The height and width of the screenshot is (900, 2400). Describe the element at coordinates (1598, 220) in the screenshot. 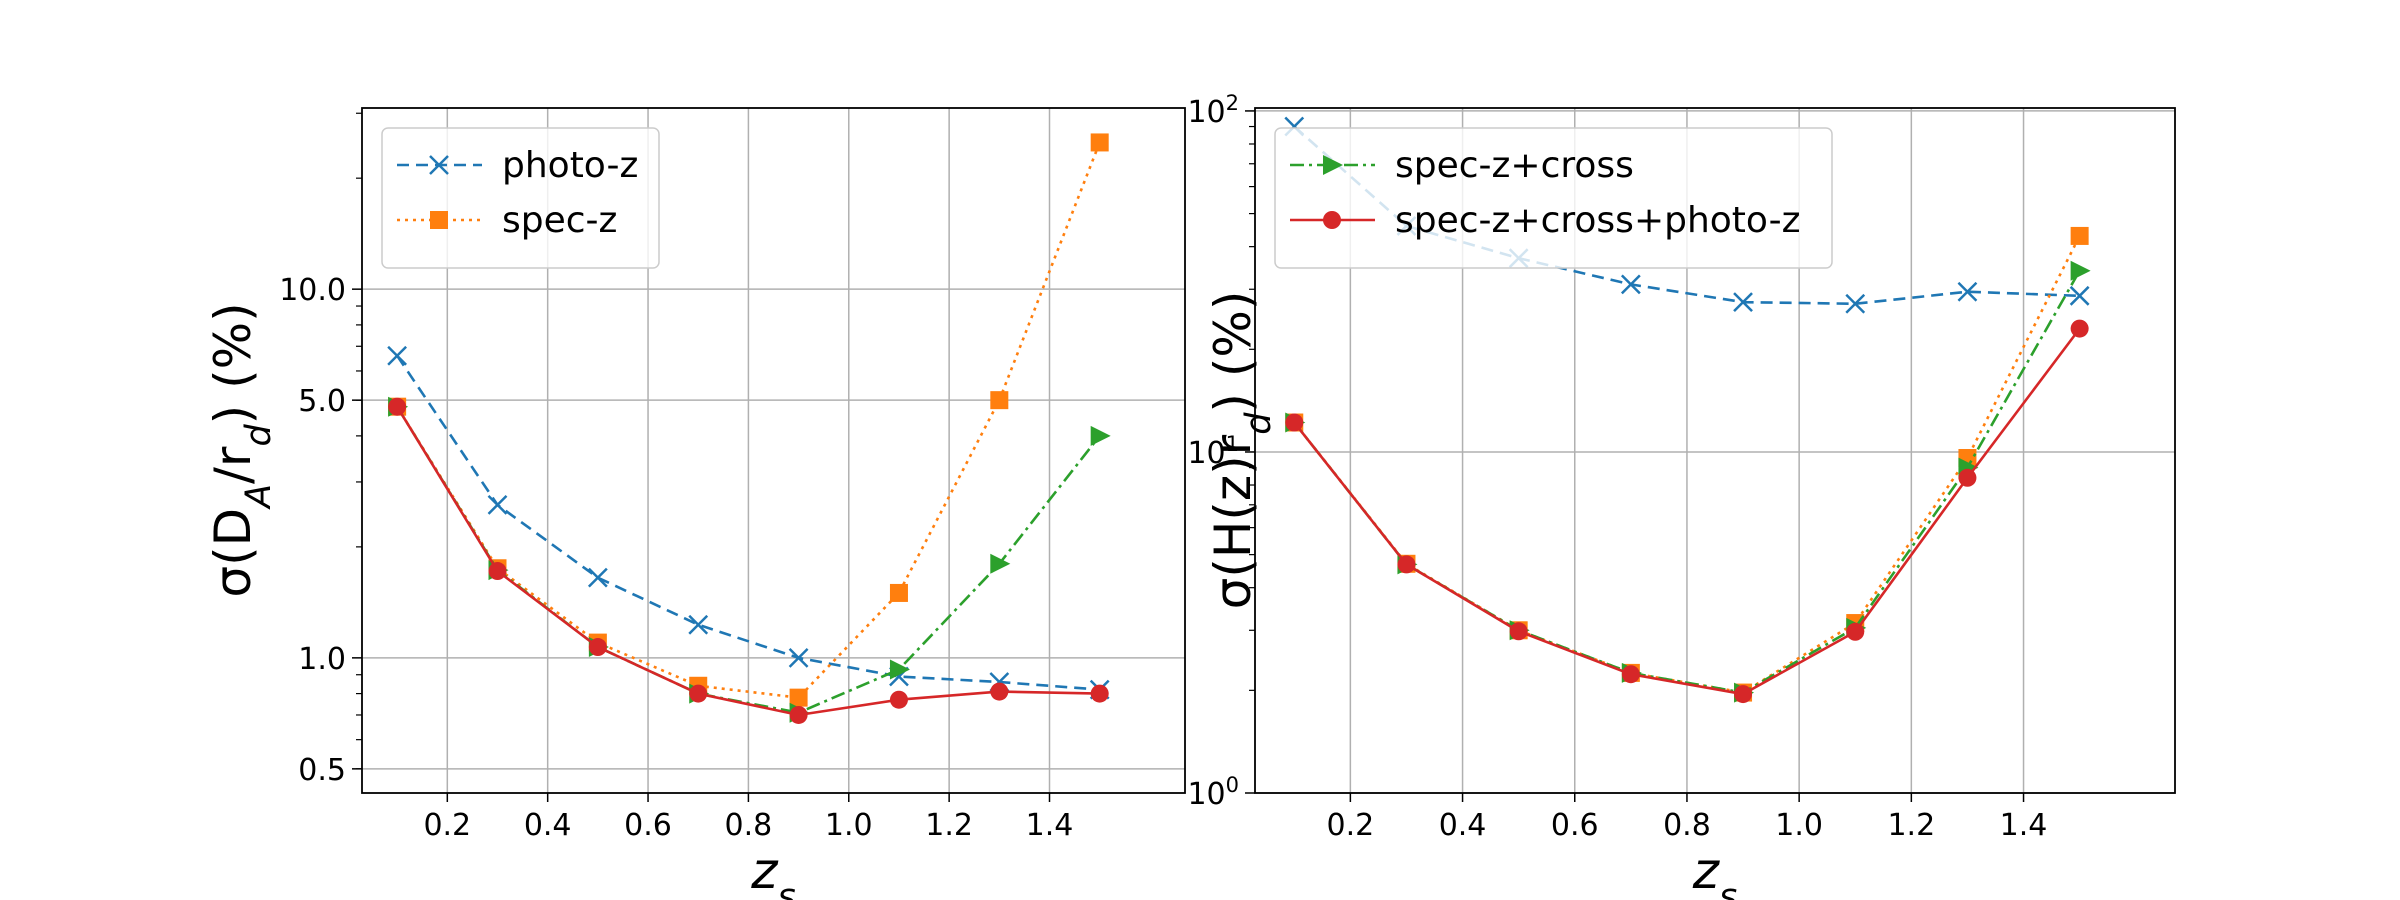

I see `legend-label: spec-z+cross+photo-z` at that location.